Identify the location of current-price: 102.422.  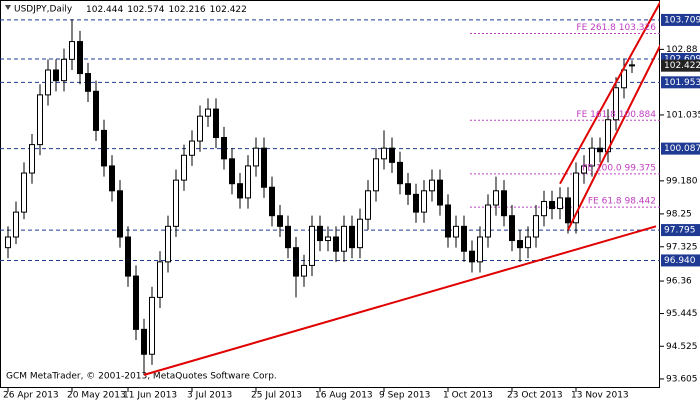
(682, 66).